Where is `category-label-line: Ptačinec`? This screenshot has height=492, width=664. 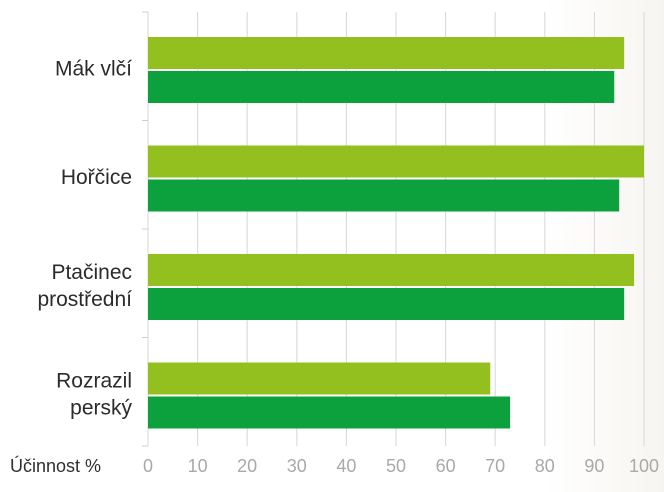
category-label-line: Ptačinec is located at coordinates (91, 272).